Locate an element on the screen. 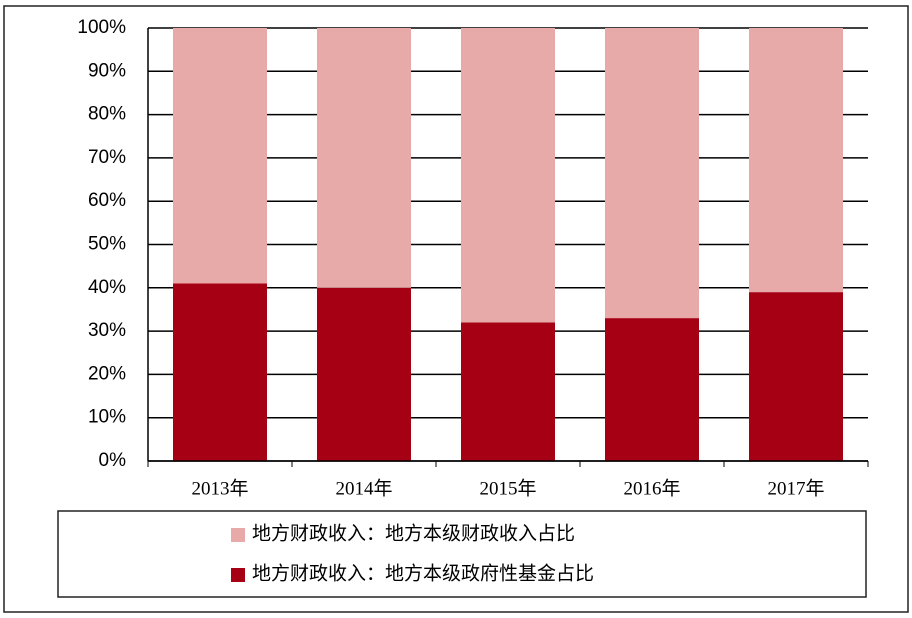  x-tick-label: 2017年 is located at coordinates (795, 488).